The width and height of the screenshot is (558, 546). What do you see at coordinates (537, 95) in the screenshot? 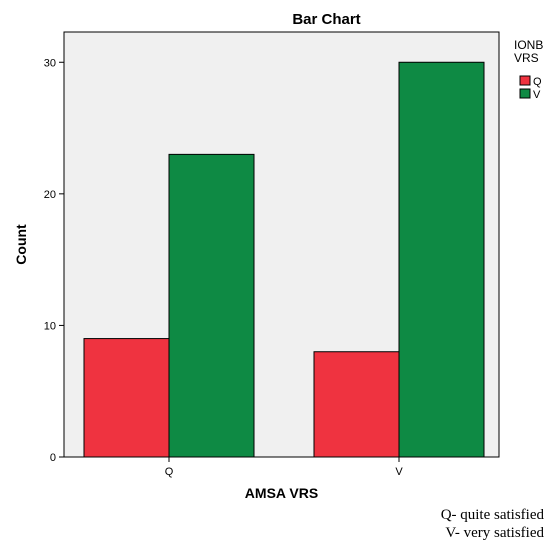
I see `legend-label-v: V` at bounding box center [537, 95].